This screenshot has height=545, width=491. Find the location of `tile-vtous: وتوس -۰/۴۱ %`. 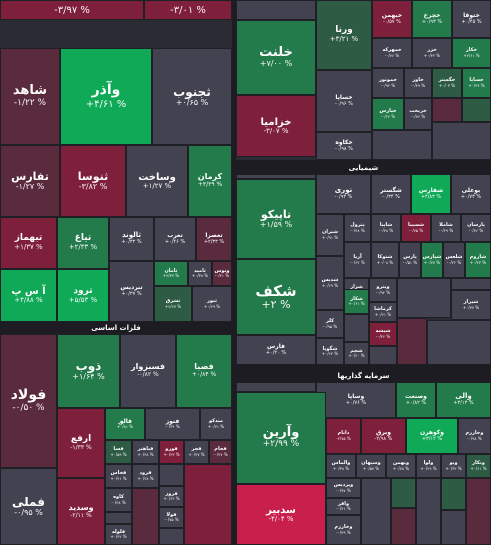

tile-vtous: وتوس -۰/۴۱ % is located at coordinates (222, 273).